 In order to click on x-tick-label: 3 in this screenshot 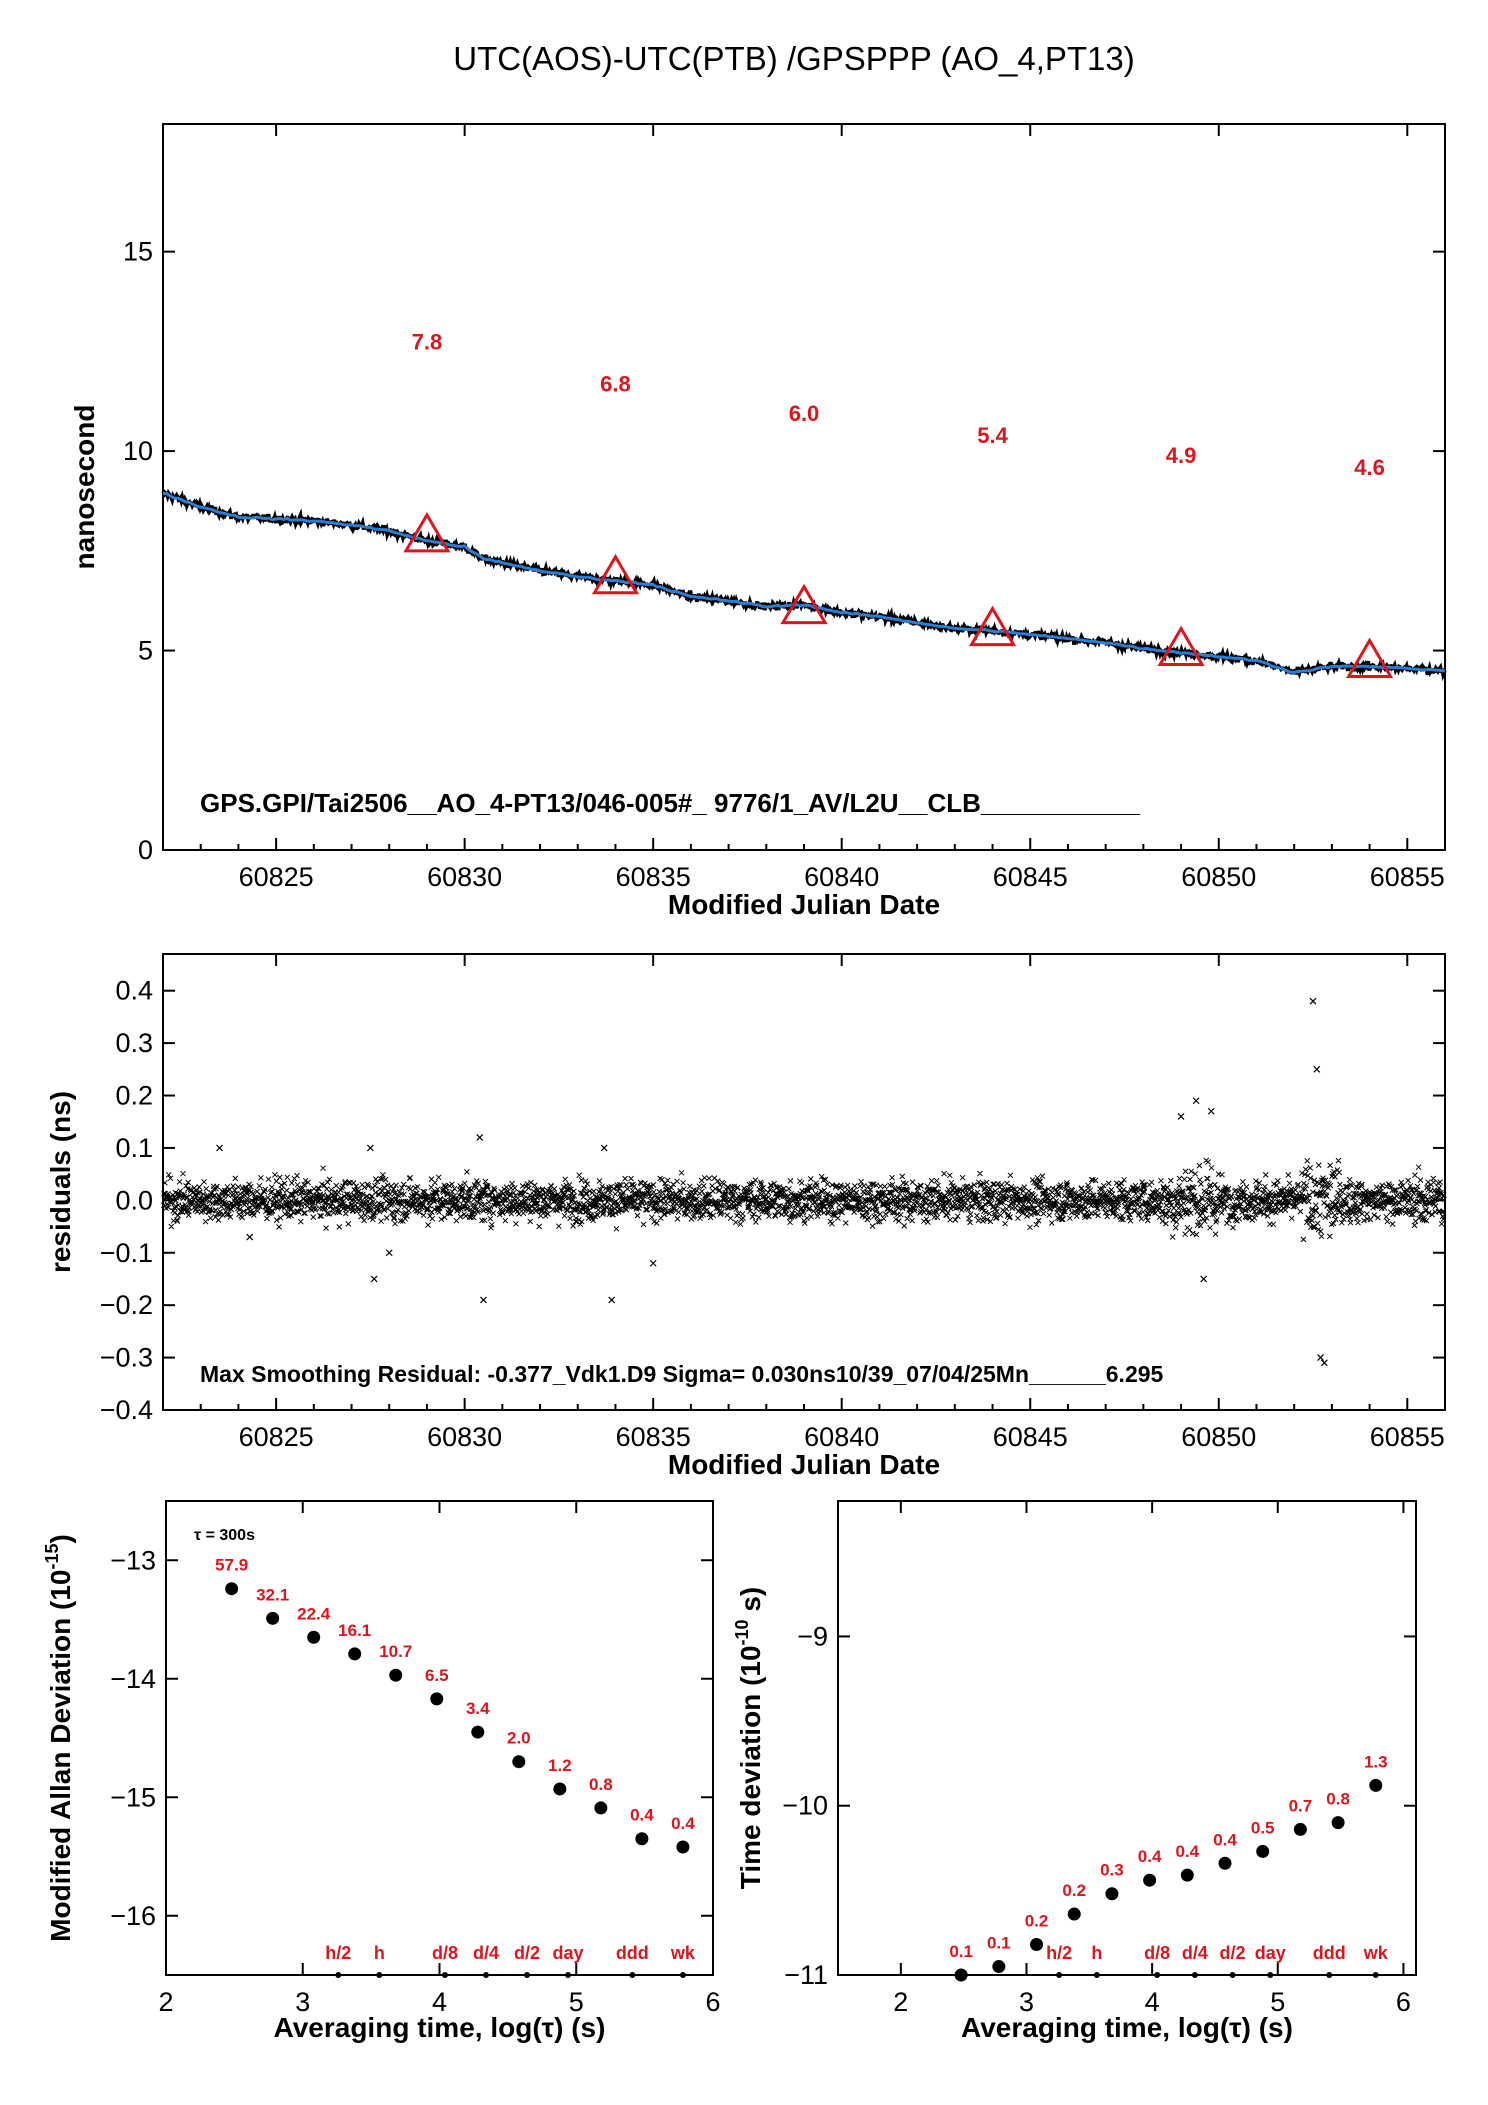, I will do `click(302, 2002)`.